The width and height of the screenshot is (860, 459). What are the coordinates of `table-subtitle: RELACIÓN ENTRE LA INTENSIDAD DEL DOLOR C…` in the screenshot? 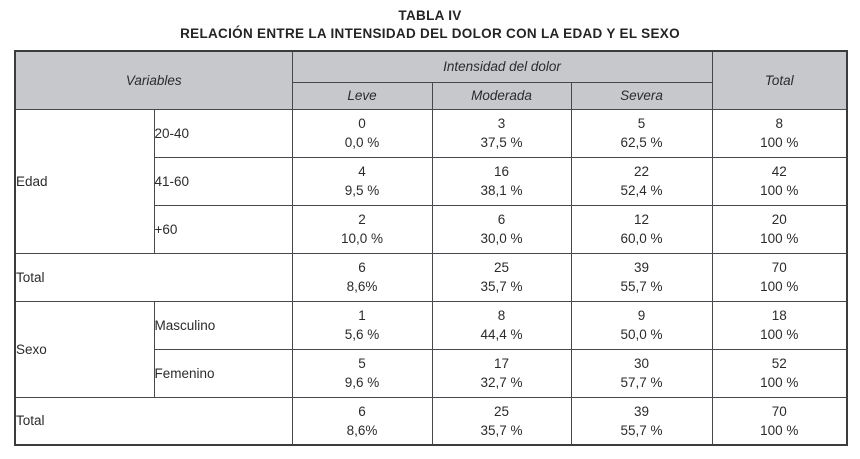 It's located at (430, 33).